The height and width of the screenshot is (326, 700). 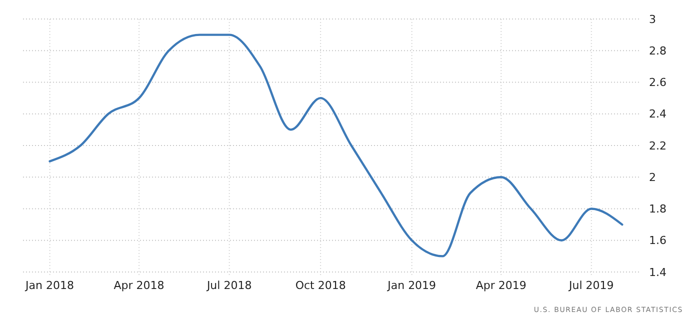 I want to click on x-tick-label: Jul 2018, so click(x=229, y=285).